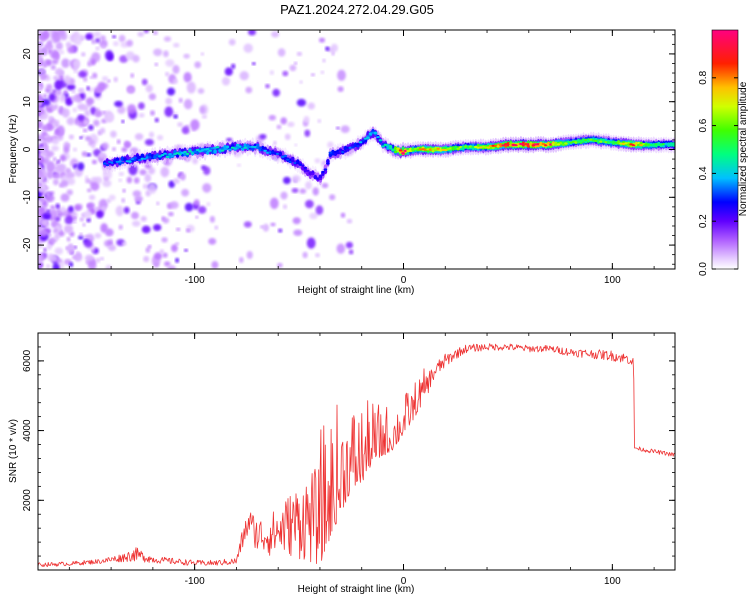  Describe the element at coordinates (404, 581) in the screenshot. I see `x-tick-label: 0` at that location.